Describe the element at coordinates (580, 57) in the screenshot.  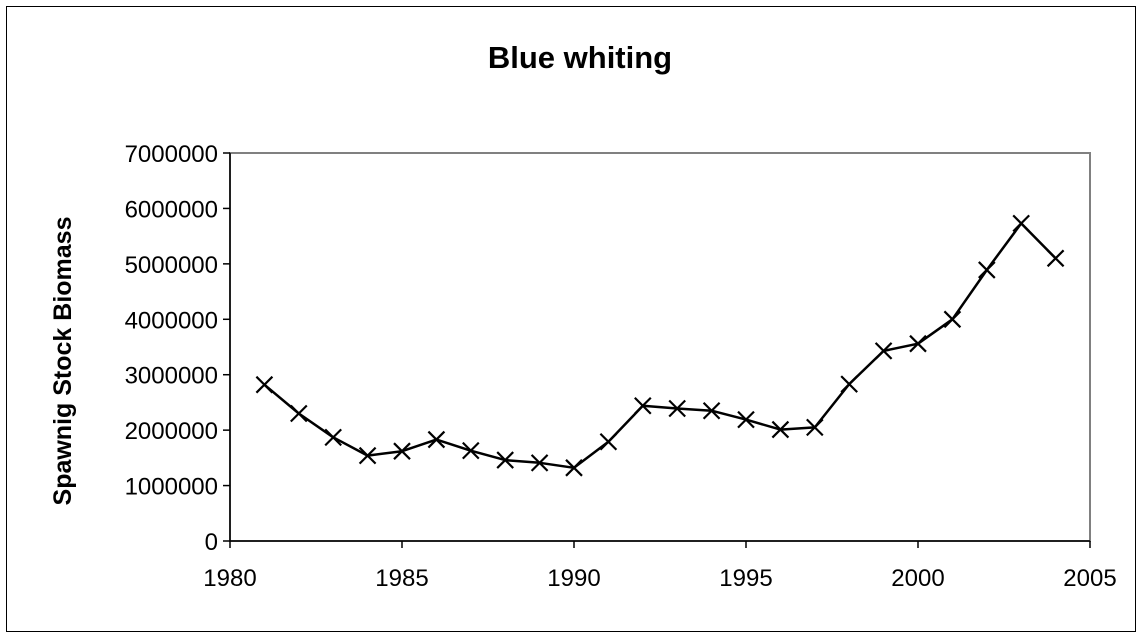
I see `chart-title: Blue whiting` at that location.